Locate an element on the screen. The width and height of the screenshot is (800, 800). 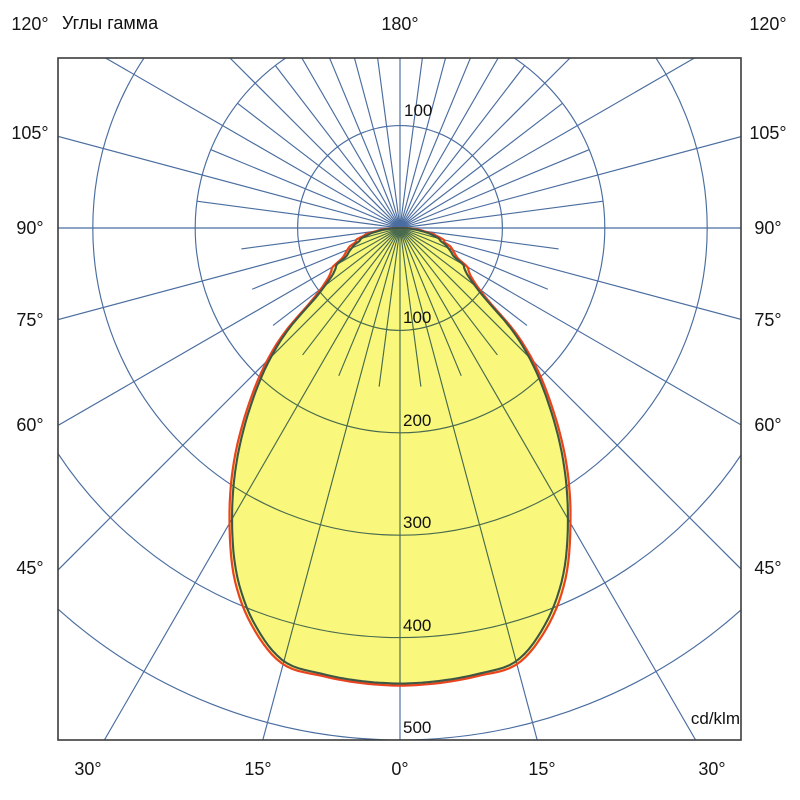
gamma-angle-label-right: 75° is located at coordinates (768, 320).